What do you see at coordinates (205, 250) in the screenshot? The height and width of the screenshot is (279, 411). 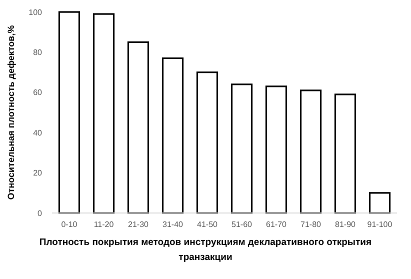 I see `x-axis-title: Плотность покрытия методов инструкциям декларативного открытия транзакции` at bounding box center [205, 250].